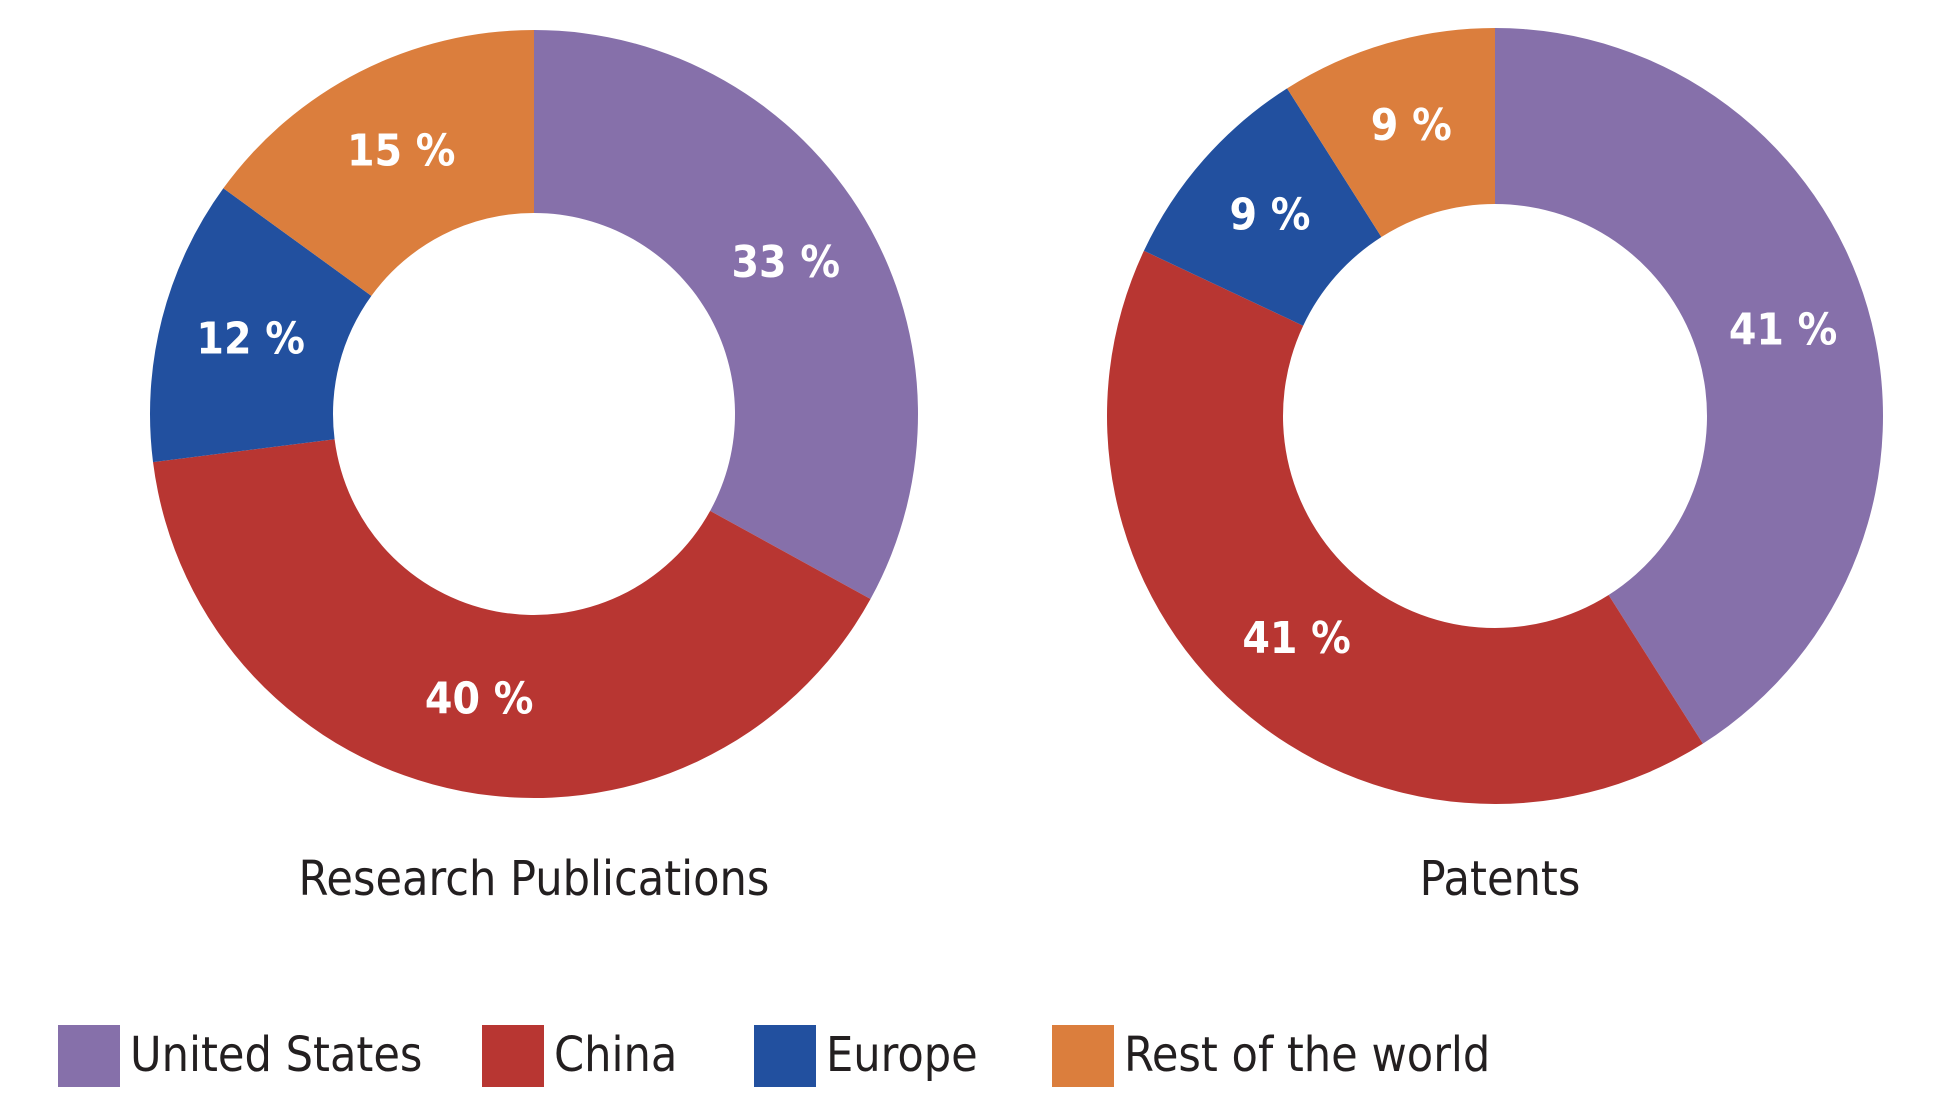 Image resolution: width=1960 pixels, height=1118 pixels. Describe the element at coordinates (1083, 1056) in the screenshot. I see `legend-swatch-rest-of-the-world` at that location.